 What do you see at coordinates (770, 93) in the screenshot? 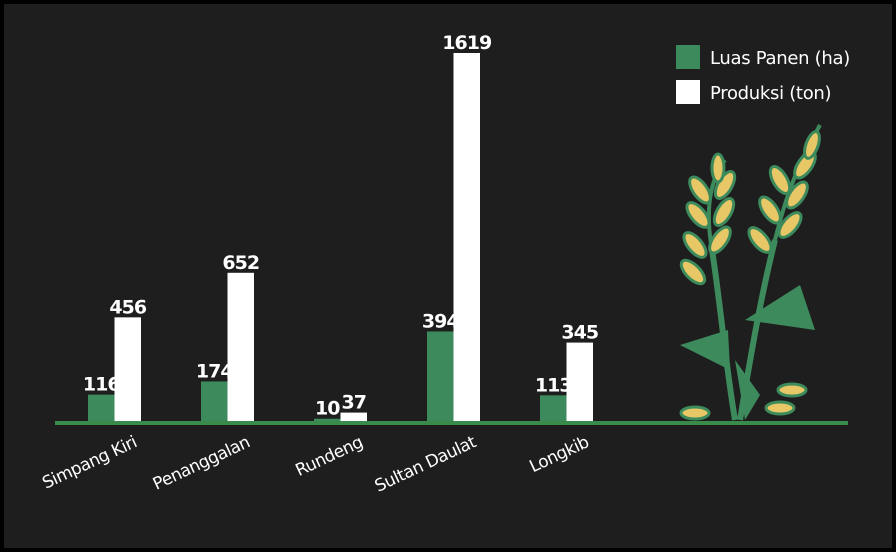
I see `legend-label: Produksi (ton)` at bounding box center [770, 93].